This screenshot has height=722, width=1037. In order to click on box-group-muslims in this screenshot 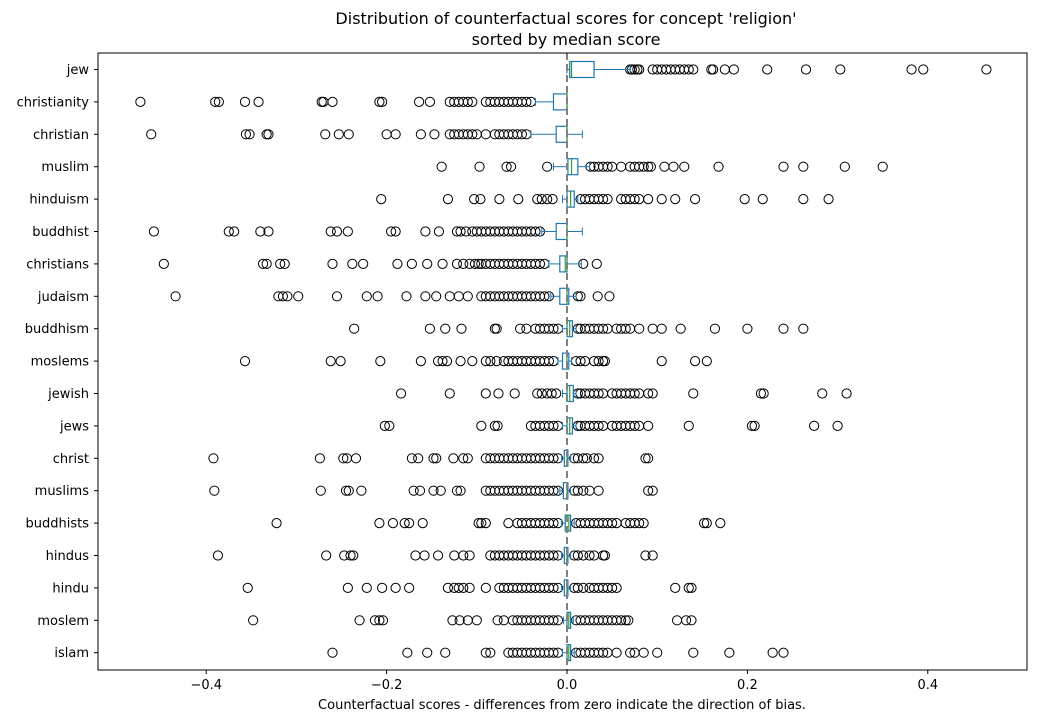, I will do `click(433, 491)`.